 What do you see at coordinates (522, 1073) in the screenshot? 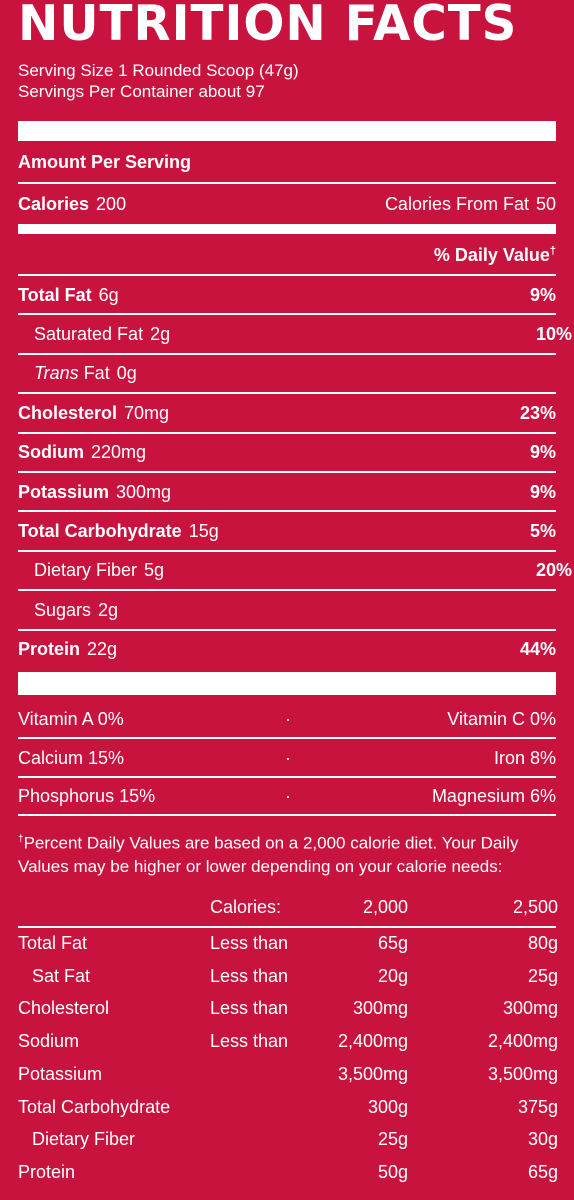
I see `footnote-2500: 3,500mg` at bounding box center [522, 1073].